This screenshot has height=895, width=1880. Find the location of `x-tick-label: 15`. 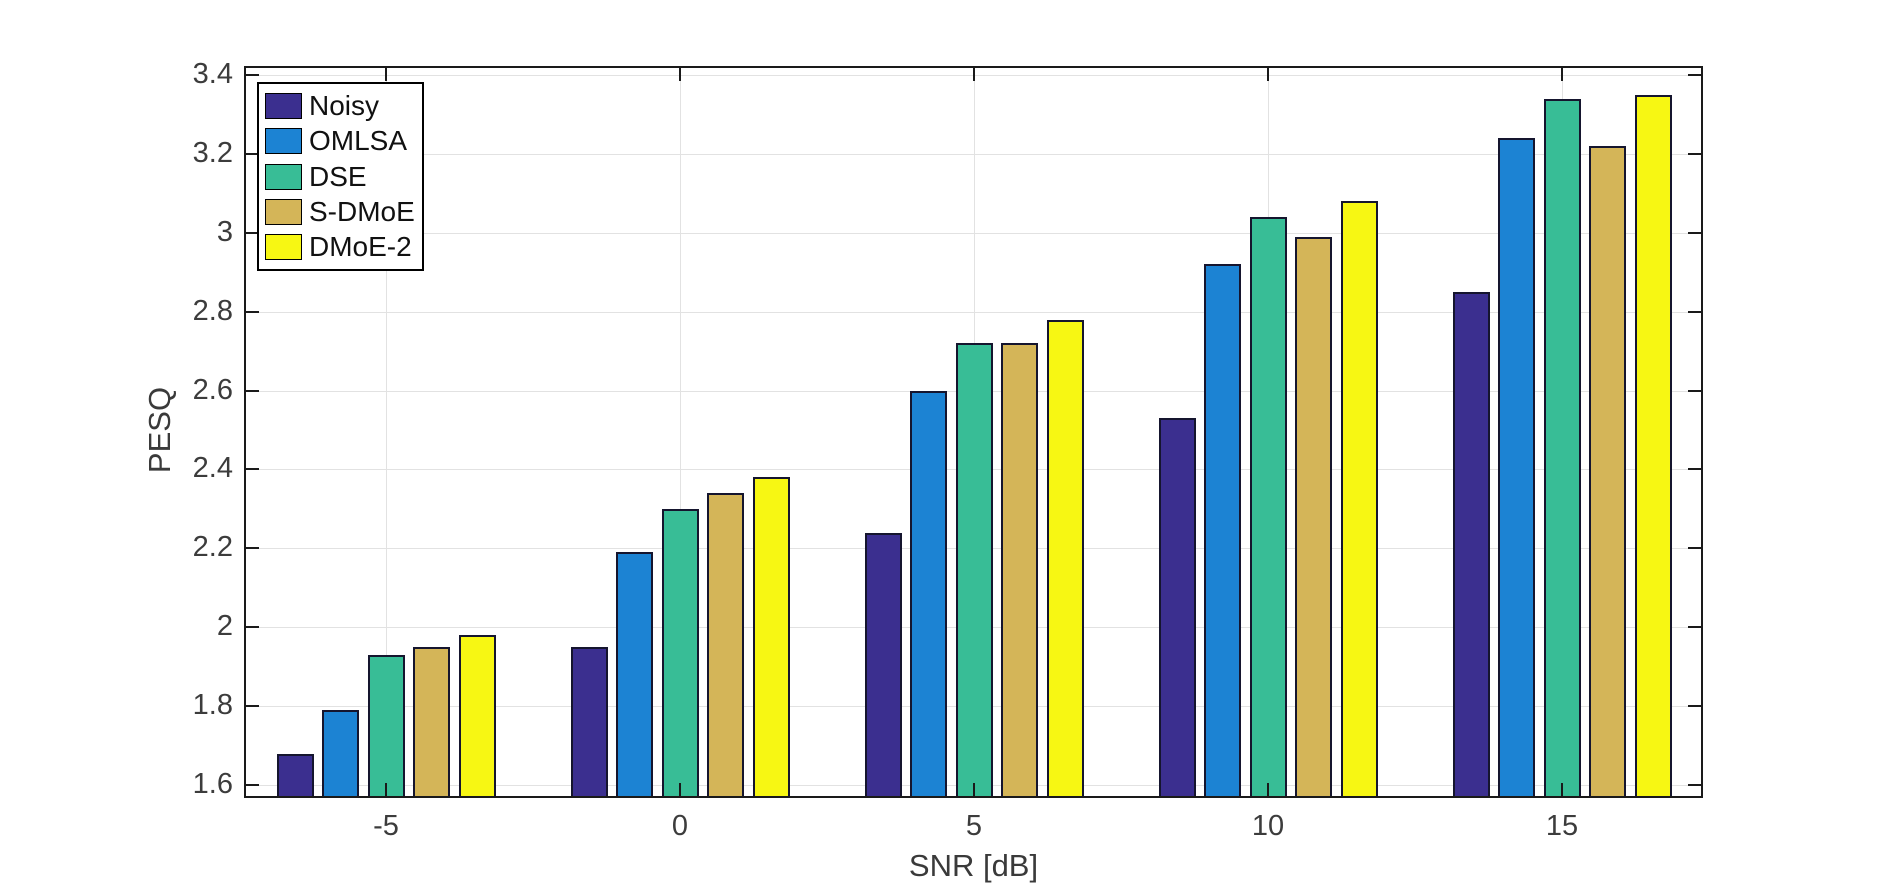

x-tick-label: 15 is located at coordinates (1562, 826).